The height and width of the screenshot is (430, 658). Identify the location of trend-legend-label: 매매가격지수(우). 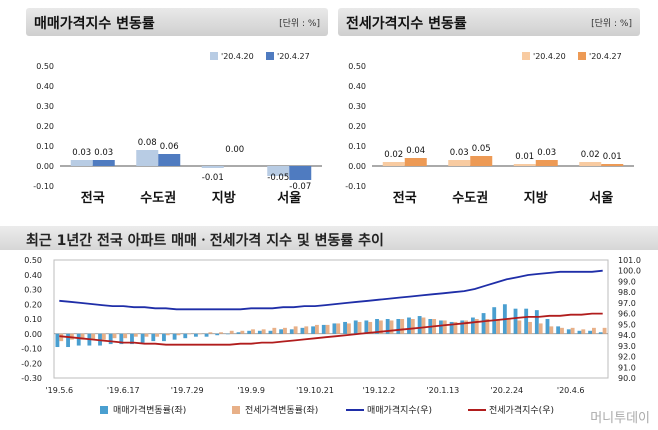
(399, 410).